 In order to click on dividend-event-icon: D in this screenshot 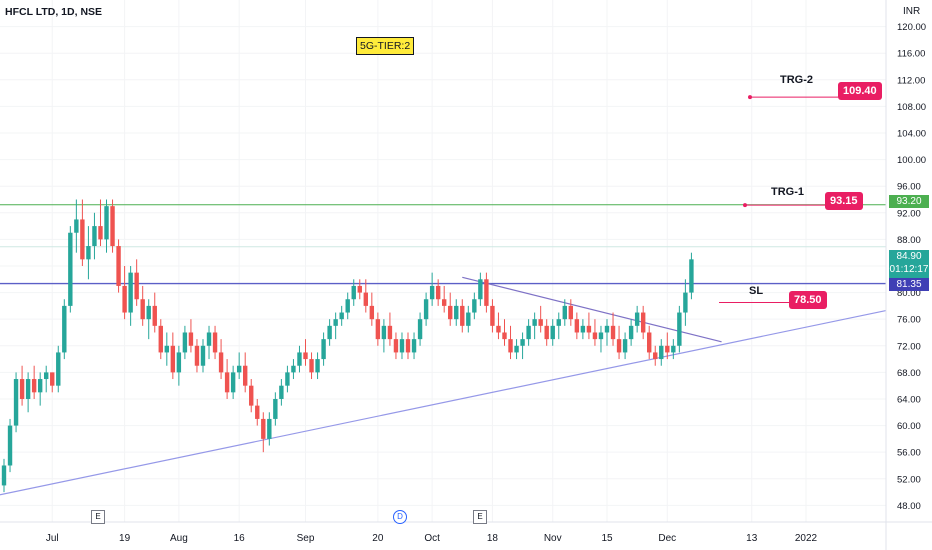, I will do `click(400, 517)`.